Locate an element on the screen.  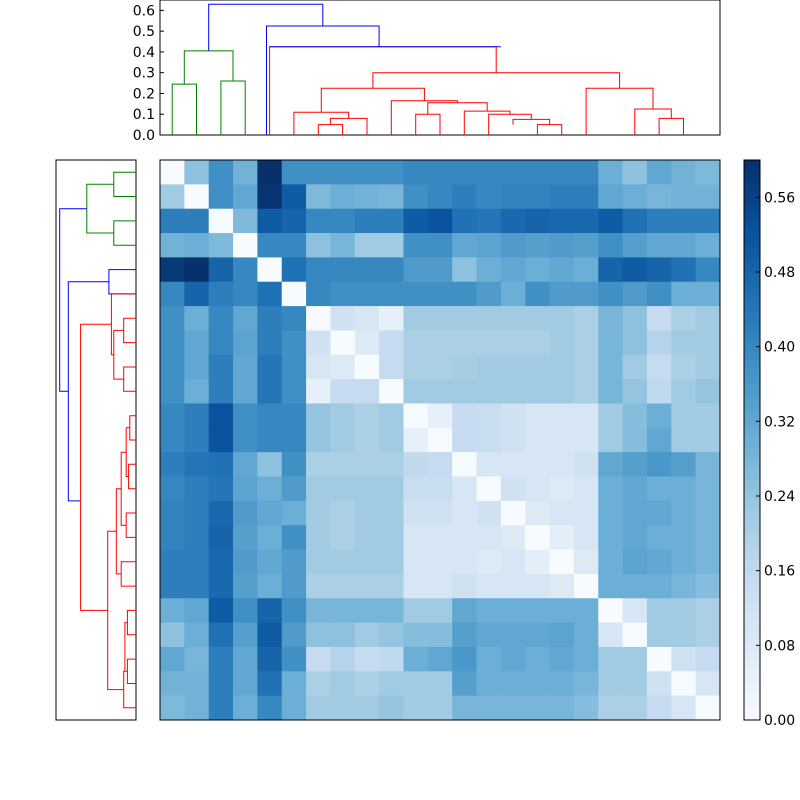
left-dendrogram-frame is located at coordinates (96, 440).